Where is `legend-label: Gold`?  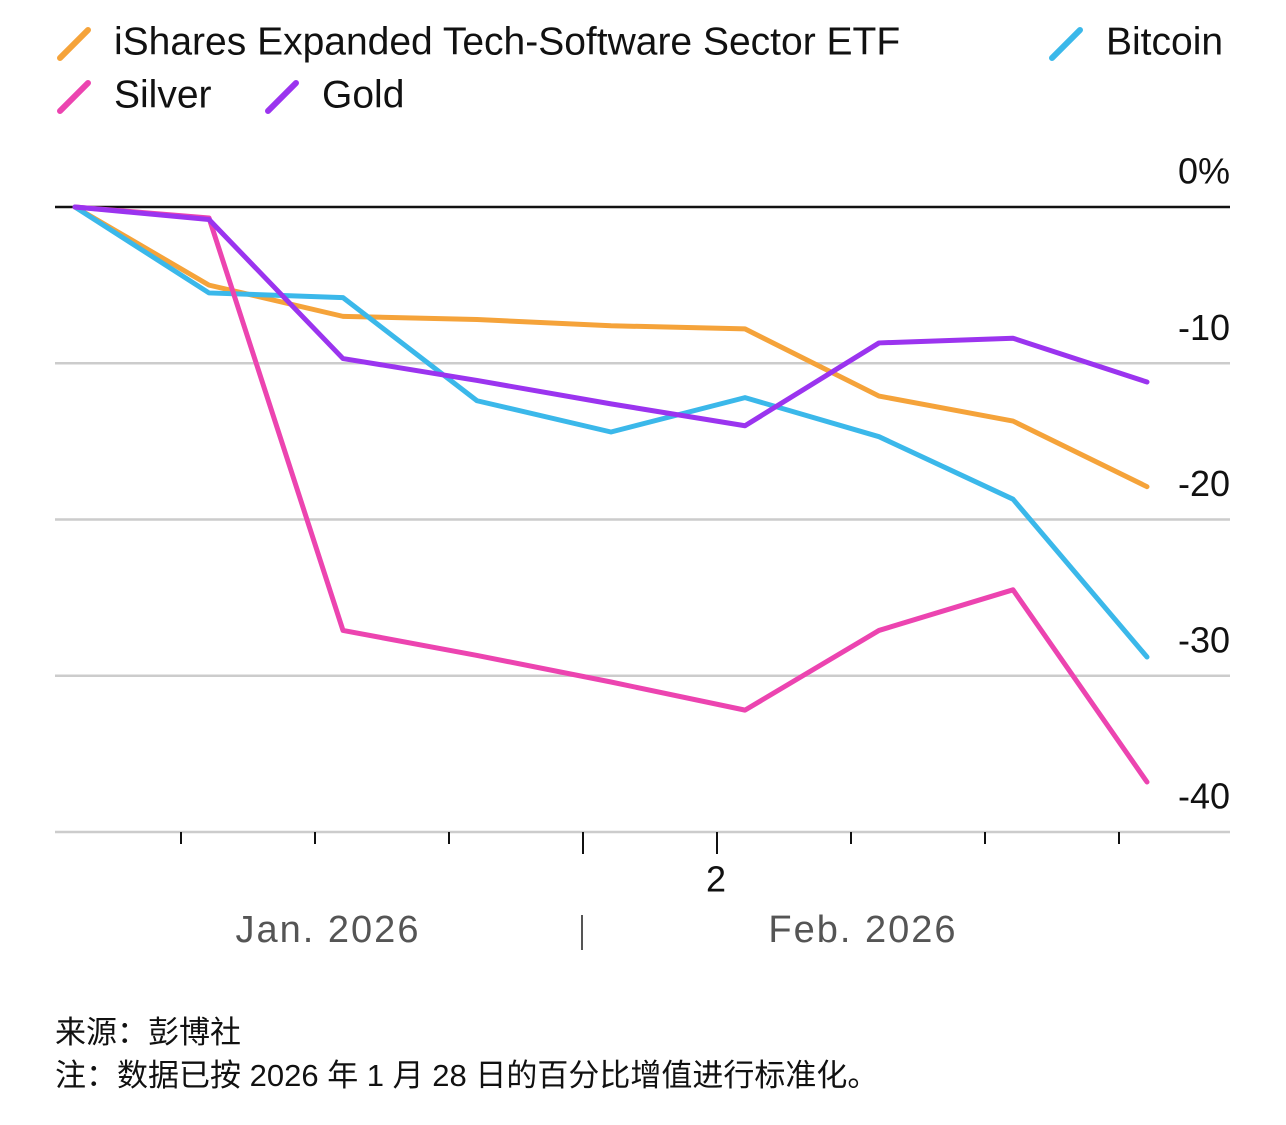
legend-label: Gold is located at coordinates (363, 94).